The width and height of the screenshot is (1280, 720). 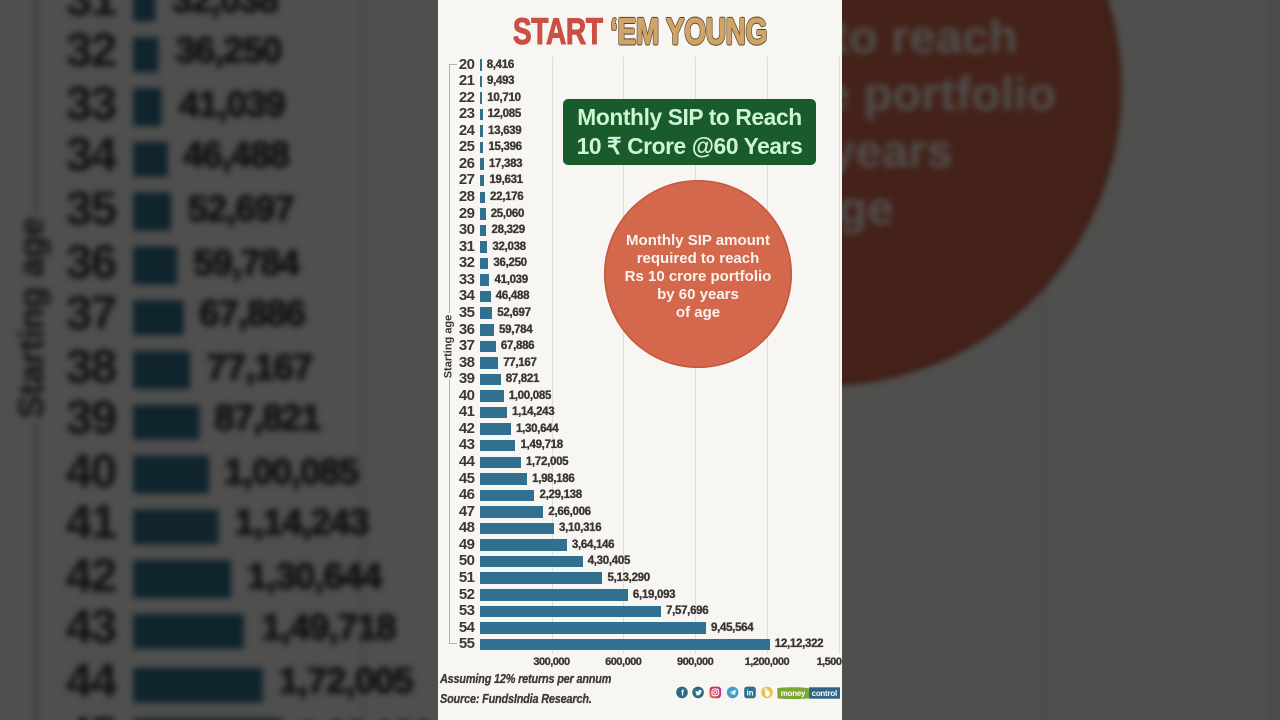 I want to click on svg-text: in, so click(x=749, y=693).